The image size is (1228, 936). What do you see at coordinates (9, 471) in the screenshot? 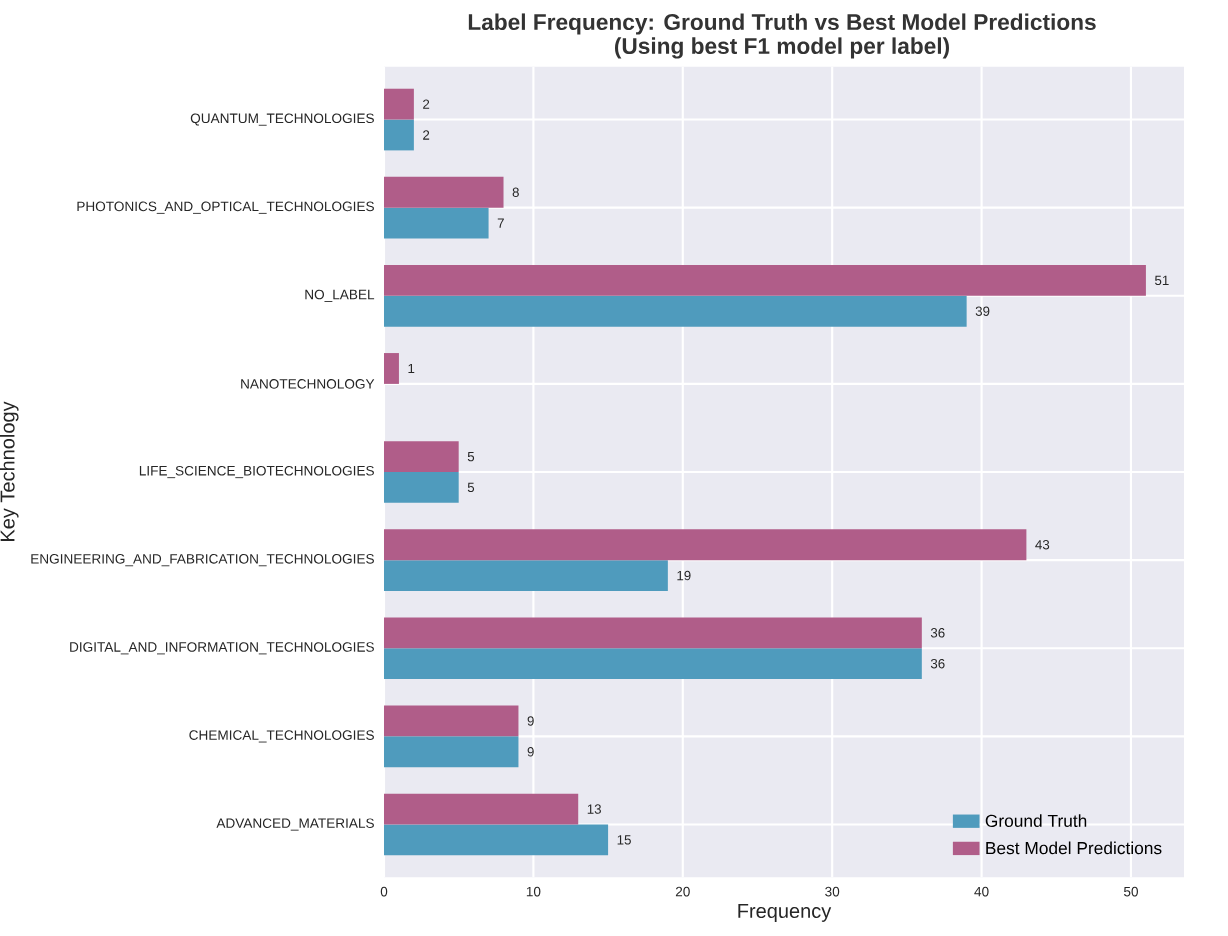
I see `y-axis-title: Key Technology` at bounding box center [9, 471].